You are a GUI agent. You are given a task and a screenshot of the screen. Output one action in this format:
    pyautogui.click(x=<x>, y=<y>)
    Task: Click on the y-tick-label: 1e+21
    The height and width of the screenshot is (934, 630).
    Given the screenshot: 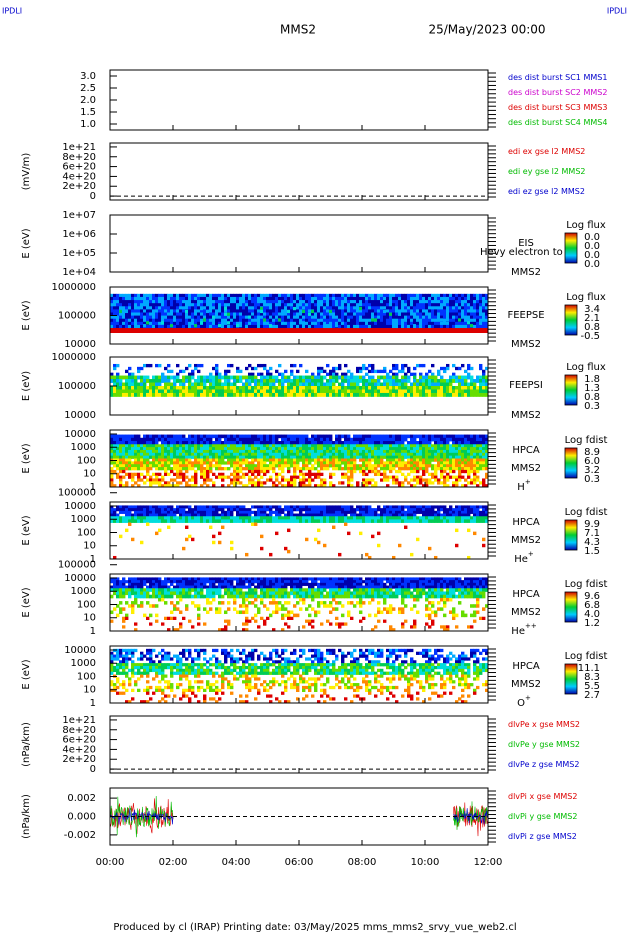 What is the action you would take?
    pyautogui.click(x=79, y=147)
    